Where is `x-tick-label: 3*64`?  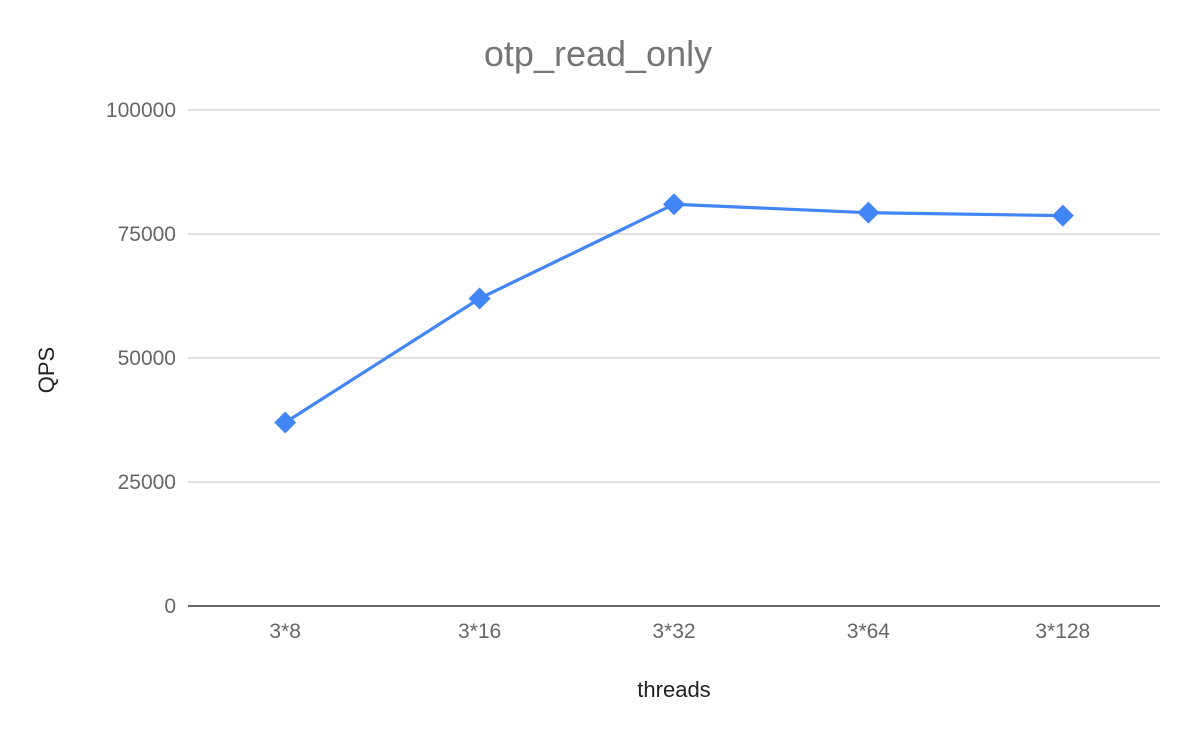 x-tick-label: 3*64 is located at coordinates (869, 631).